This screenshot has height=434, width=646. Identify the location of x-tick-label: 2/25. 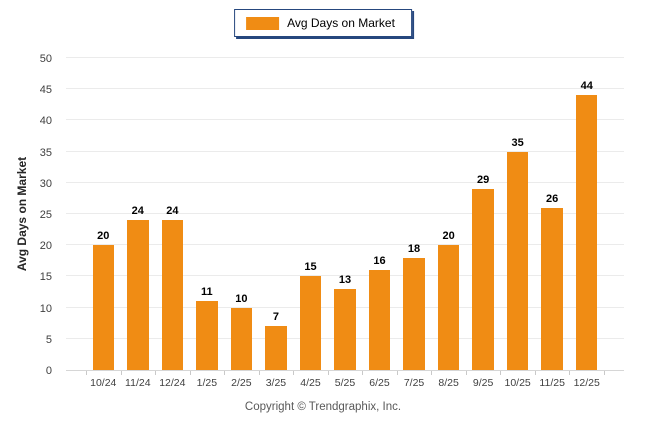
(241, 383).